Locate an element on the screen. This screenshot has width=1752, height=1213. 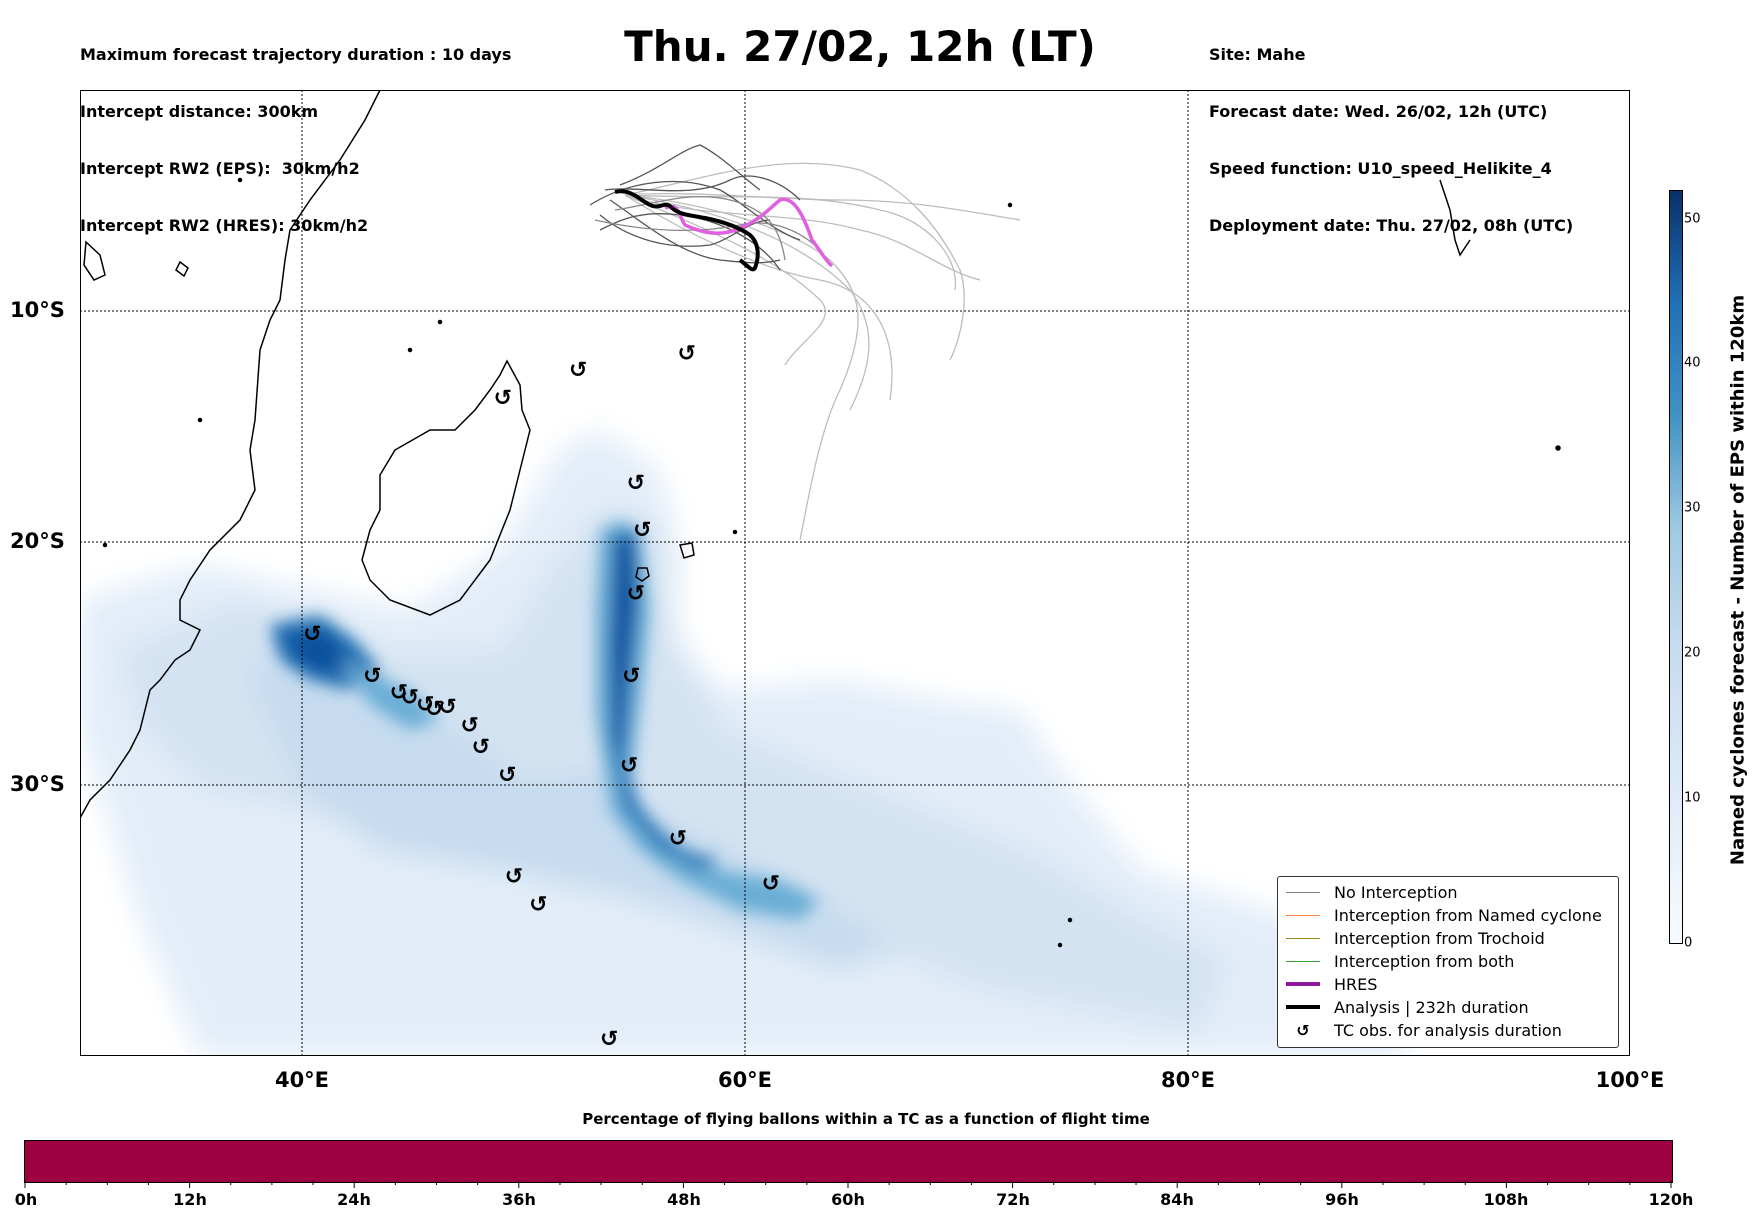
mauritius-coast is located at coordinates (642, 574).